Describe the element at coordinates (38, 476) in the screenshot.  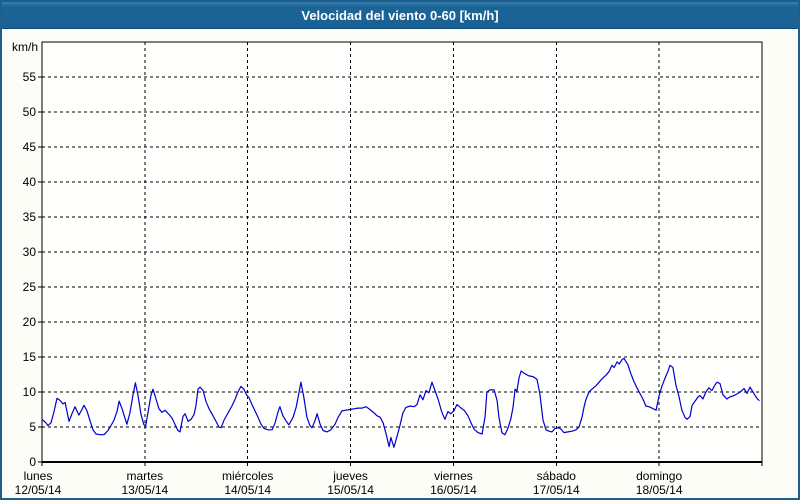
I see `day-name-label: lunes` at that location.